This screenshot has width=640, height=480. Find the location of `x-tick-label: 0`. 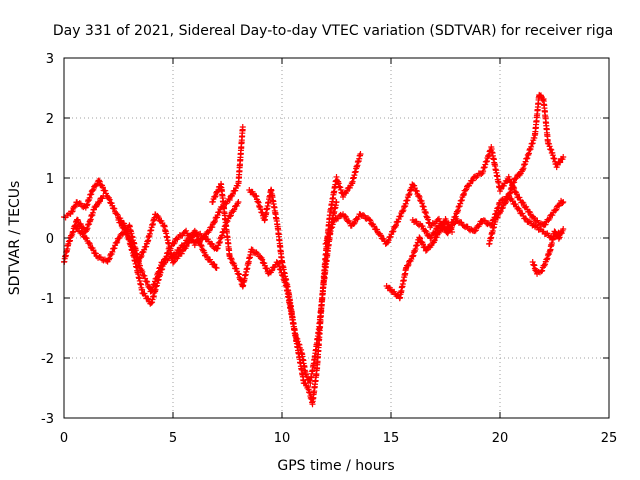

x-tick-label: 0 is located at coordinates (64, 438).